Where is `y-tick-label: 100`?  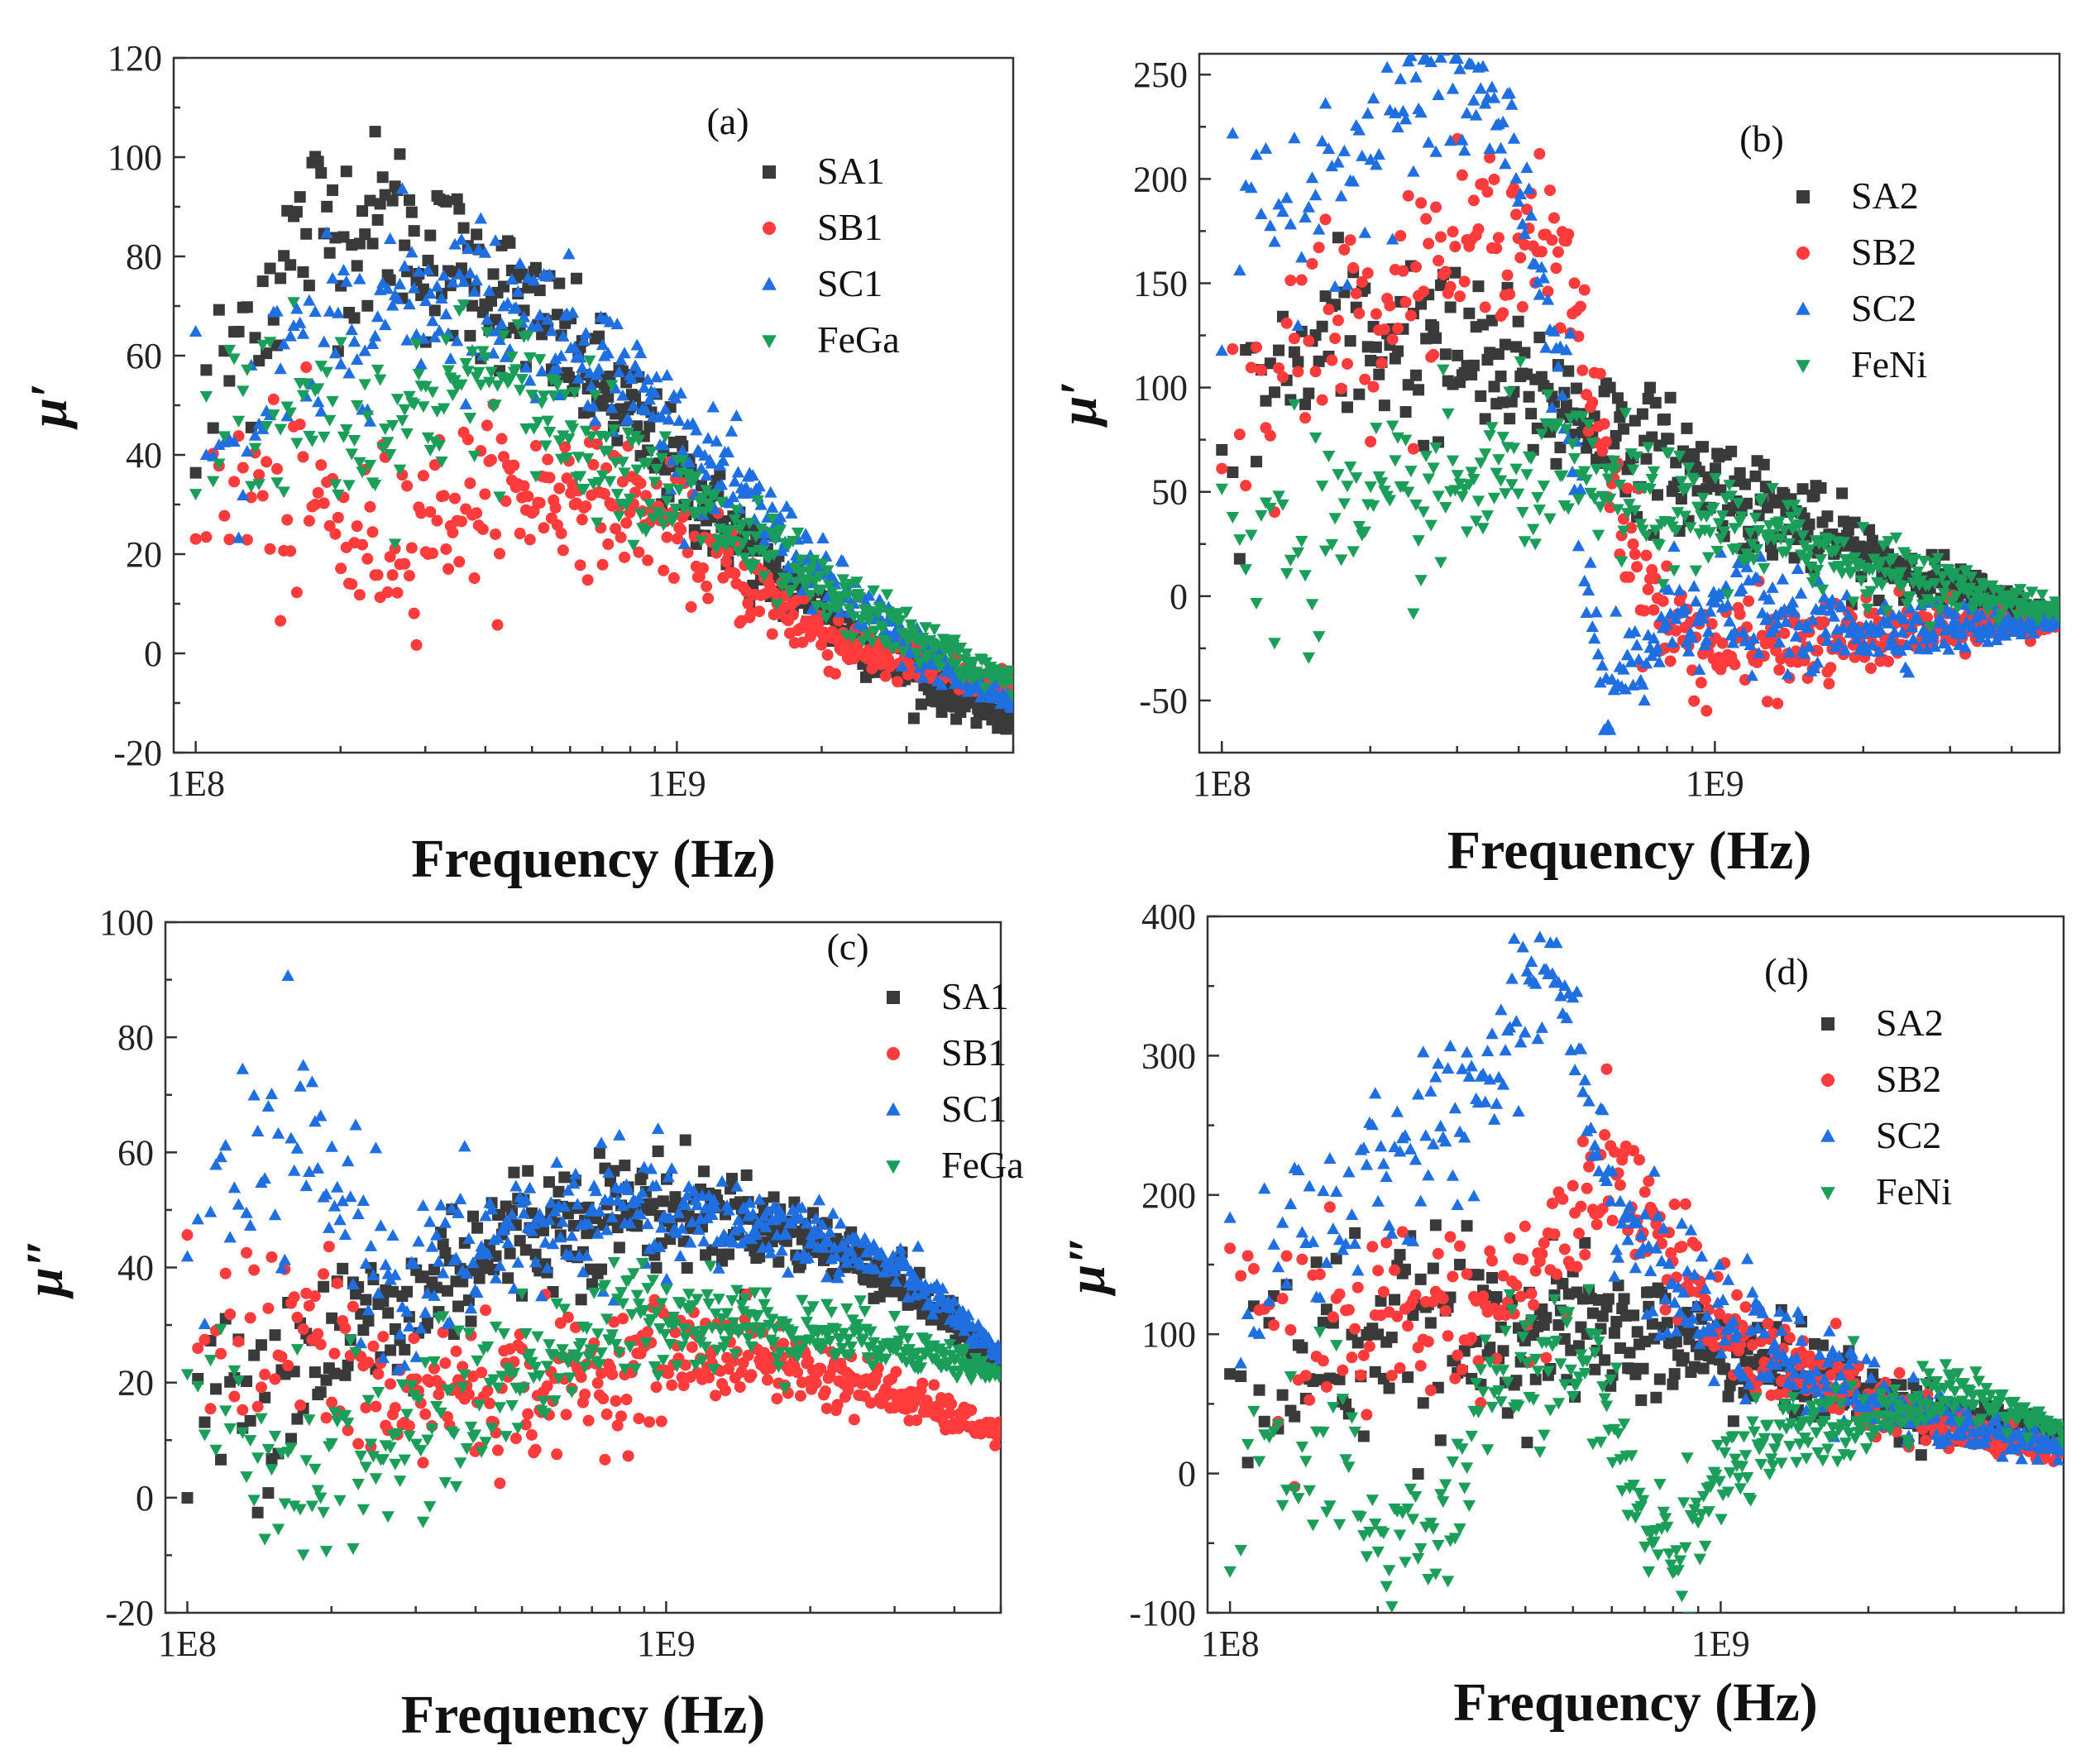
y-tick-label: 100 is located at coordinates (126, 922).